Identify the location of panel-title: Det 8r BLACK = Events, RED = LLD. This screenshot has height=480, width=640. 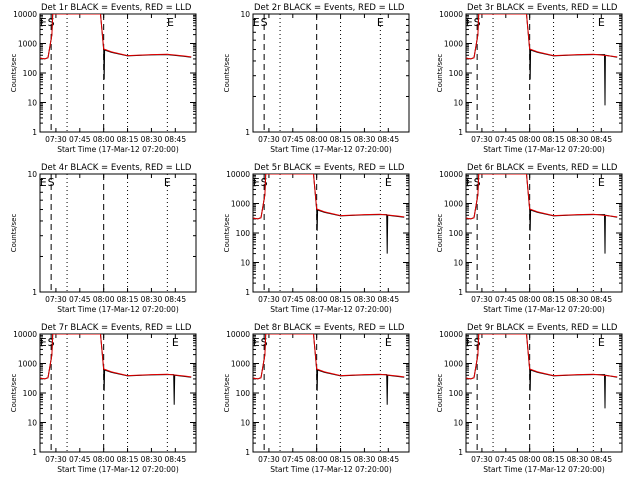
(329, 328).